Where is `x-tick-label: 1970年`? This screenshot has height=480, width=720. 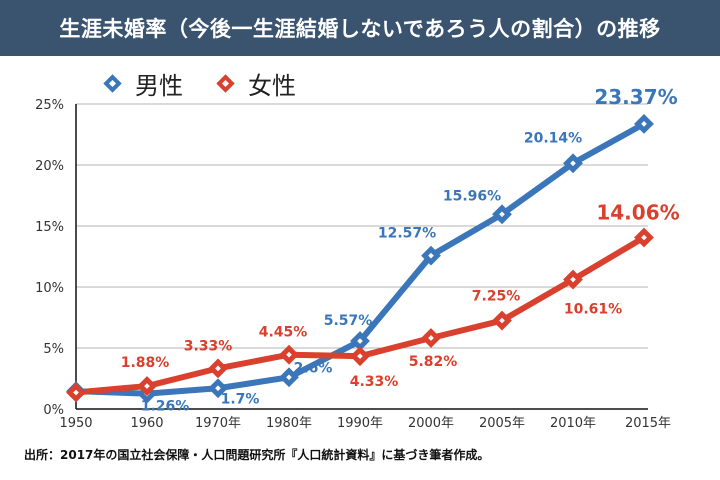 x-tick-label: 1970年 is located at coordinates (218, 423).